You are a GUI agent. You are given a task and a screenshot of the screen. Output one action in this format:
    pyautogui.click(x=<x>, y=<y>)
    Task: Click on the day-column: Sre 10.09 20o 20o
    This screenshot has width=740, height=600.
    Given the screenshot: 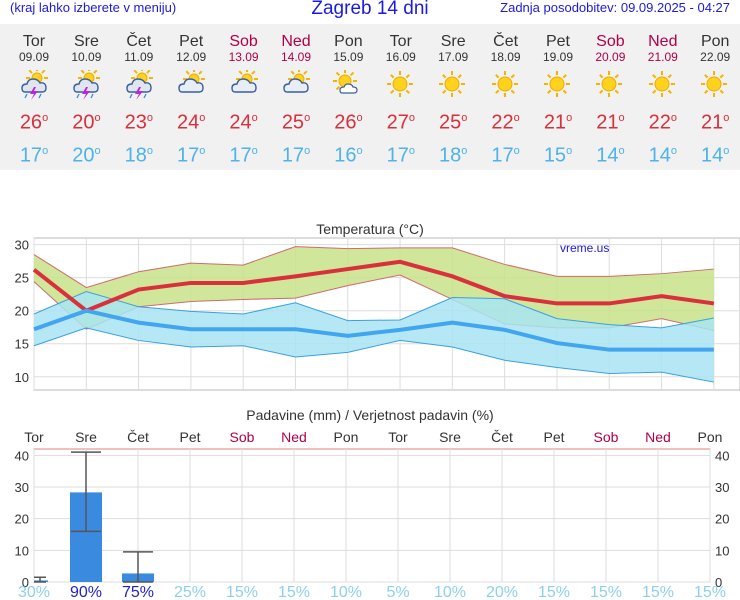 What is the action you would take?
    pyautogui.click(x=86, y=100)
    